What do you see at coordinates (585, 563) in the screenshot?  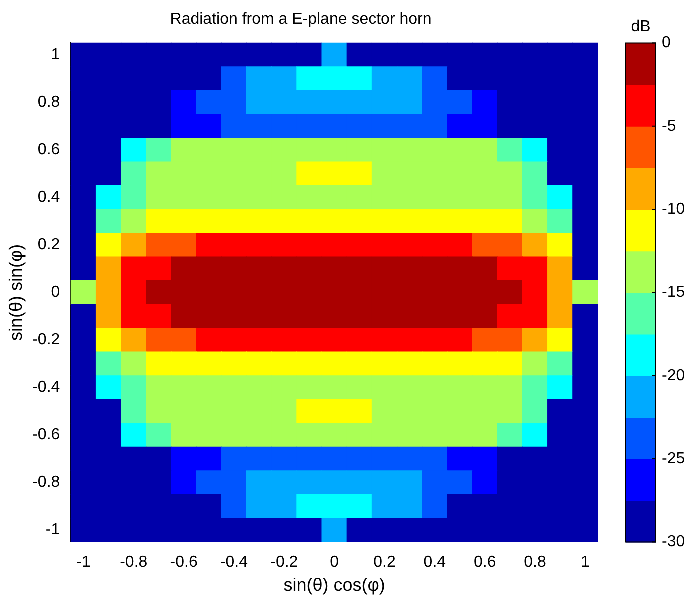 I see `x-tick-label: 1` at bounding box center [585, 563].